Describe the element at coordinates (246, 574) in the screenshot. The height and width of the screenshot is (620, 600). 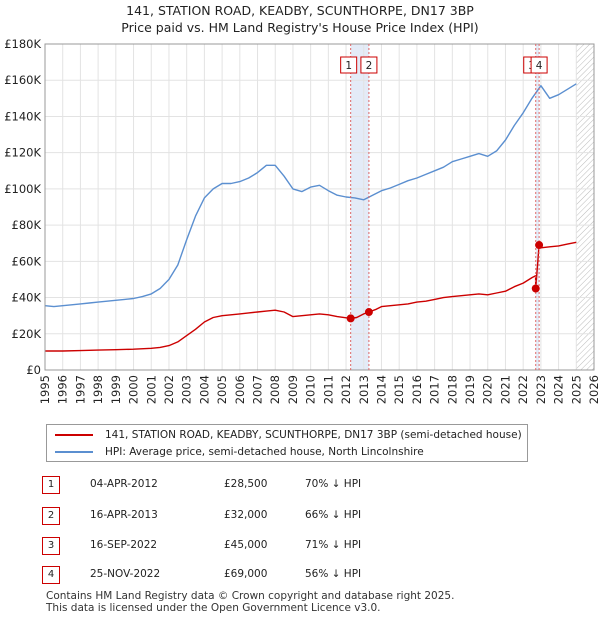
I see `transaction-price: £69,000` at that location.